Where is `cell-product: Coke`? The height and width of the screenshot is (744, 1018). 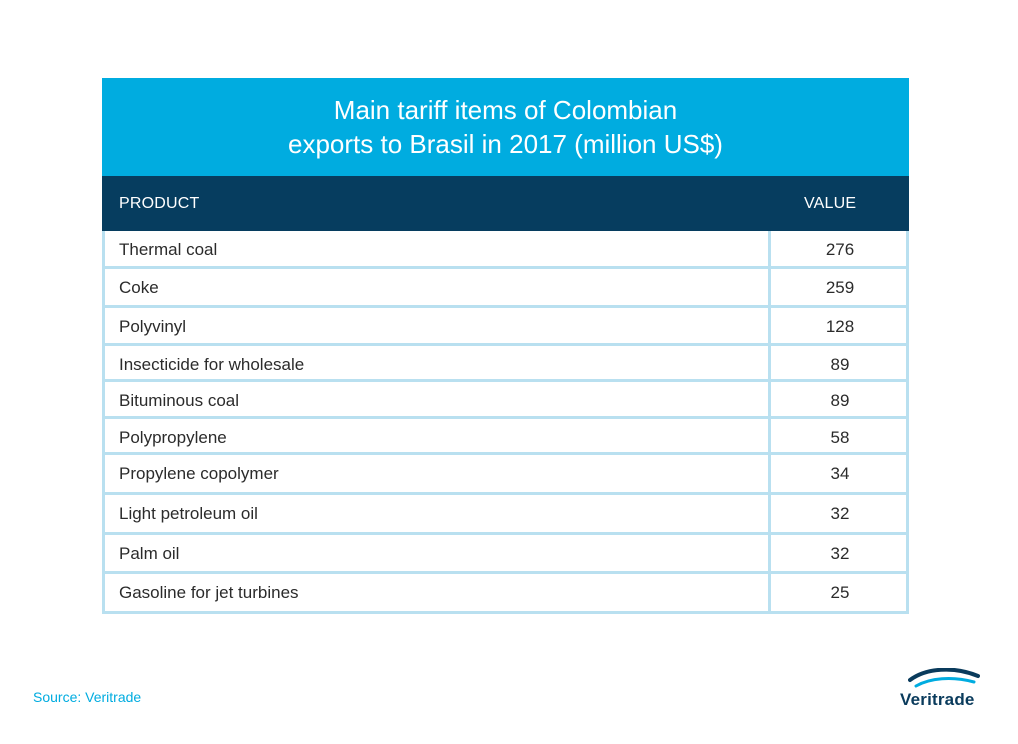
cell-product: Coke is located at coordinates (139, 287).